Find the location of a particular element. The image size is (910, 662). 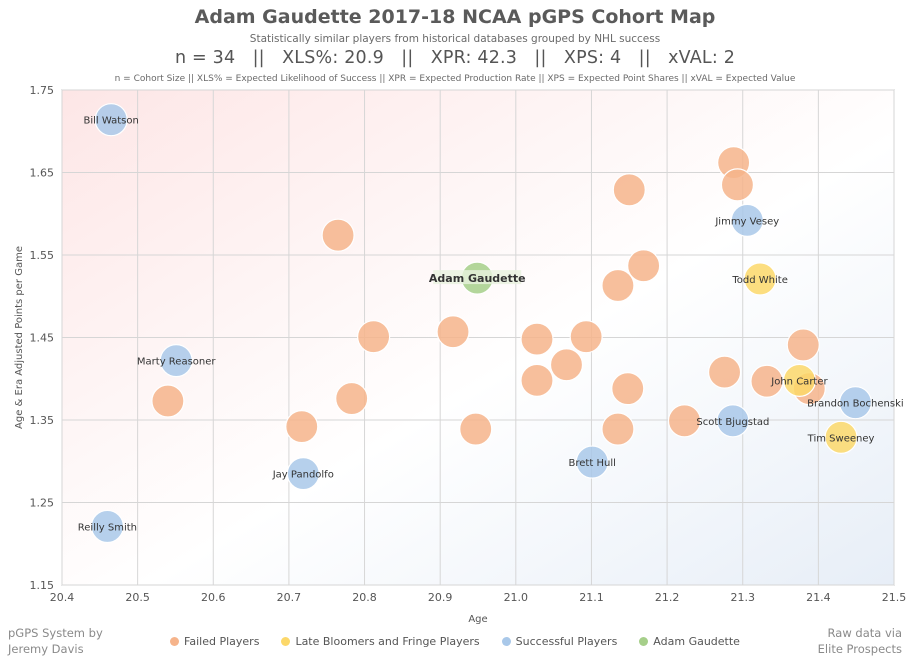

point-label: John Carter is located at coordinates (799, 381).